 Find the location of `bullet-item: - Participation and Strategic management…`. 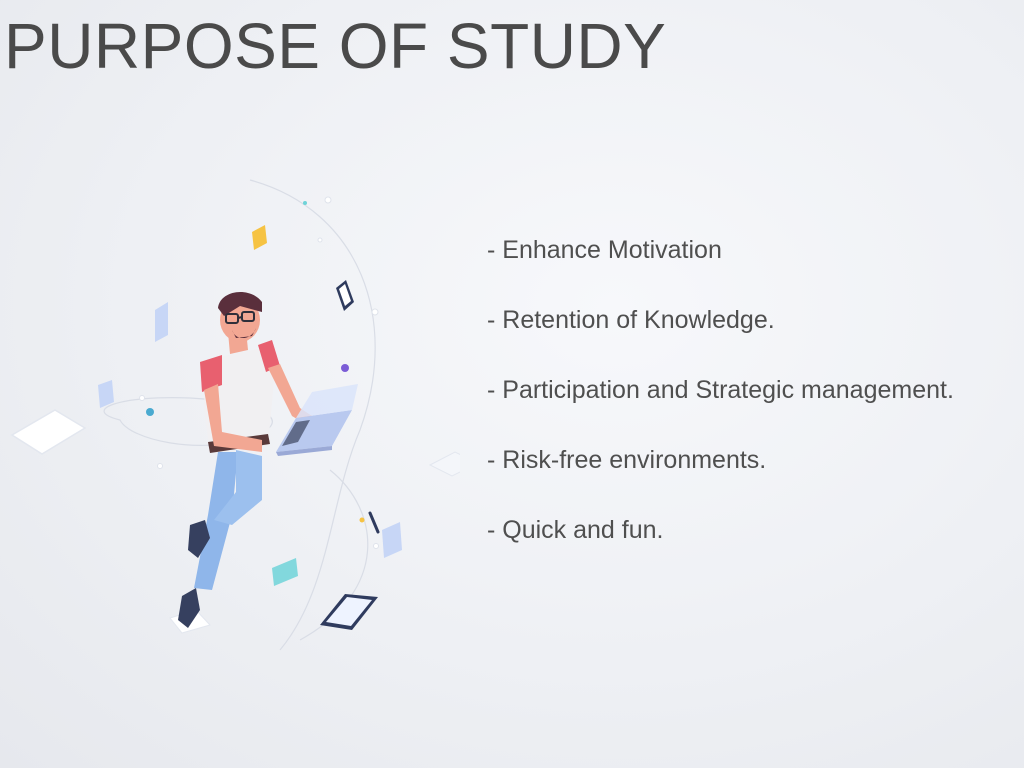

bullet-item: - Participation and Strategic management… is located at coordinates (720, 390).